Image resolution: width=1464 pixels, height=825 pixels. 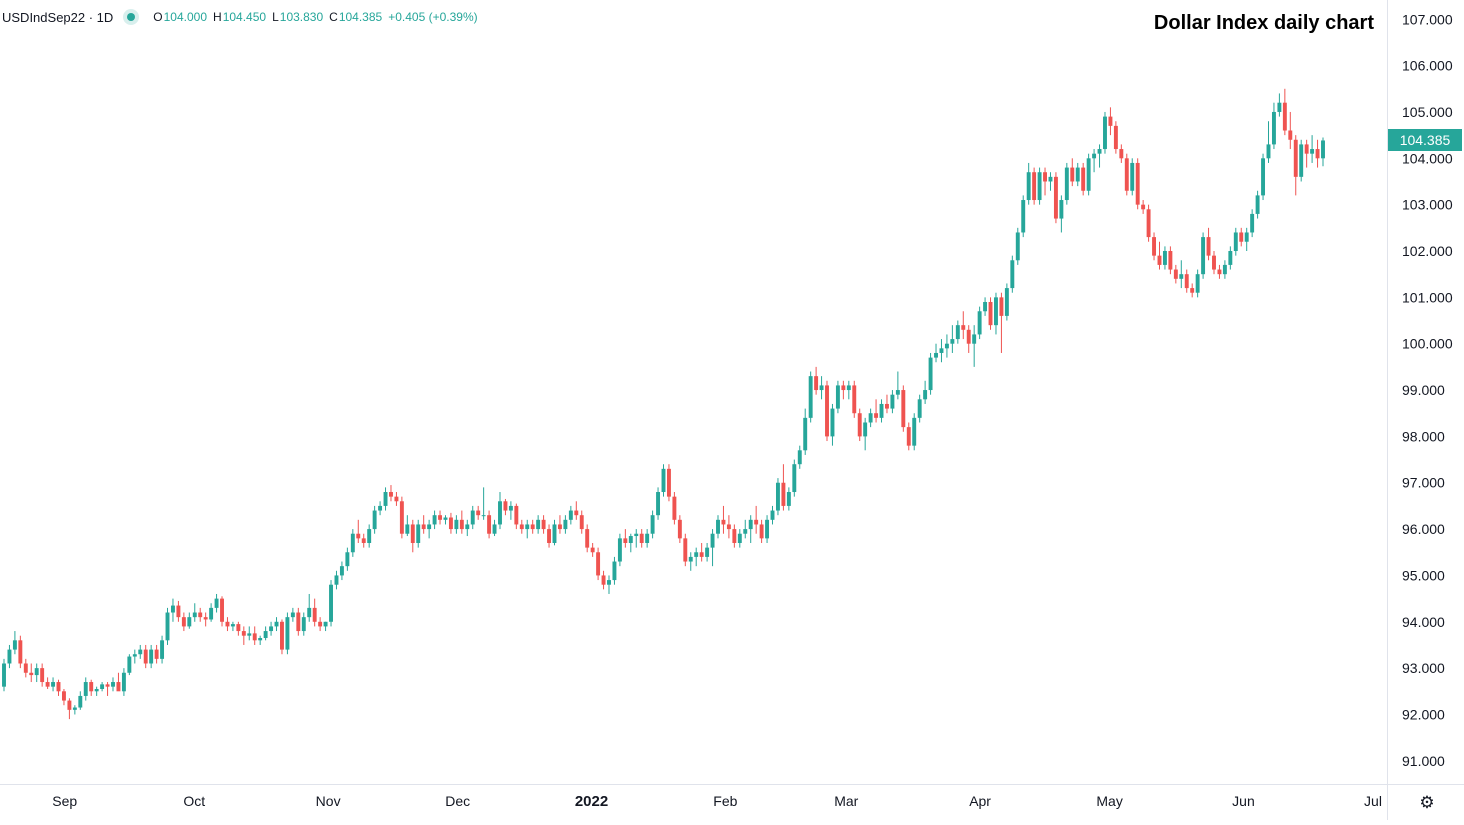 I want to click on close-value: 104.385, so click(x=360, y=17).